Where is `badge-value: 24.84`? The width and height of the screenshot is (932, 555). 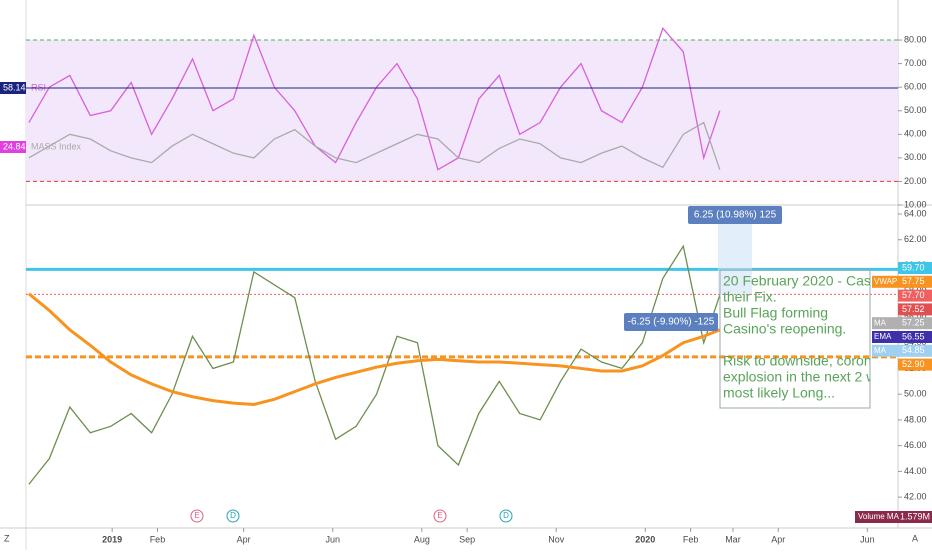 badge-value: 24.84 is located at coordinates (14, 146).